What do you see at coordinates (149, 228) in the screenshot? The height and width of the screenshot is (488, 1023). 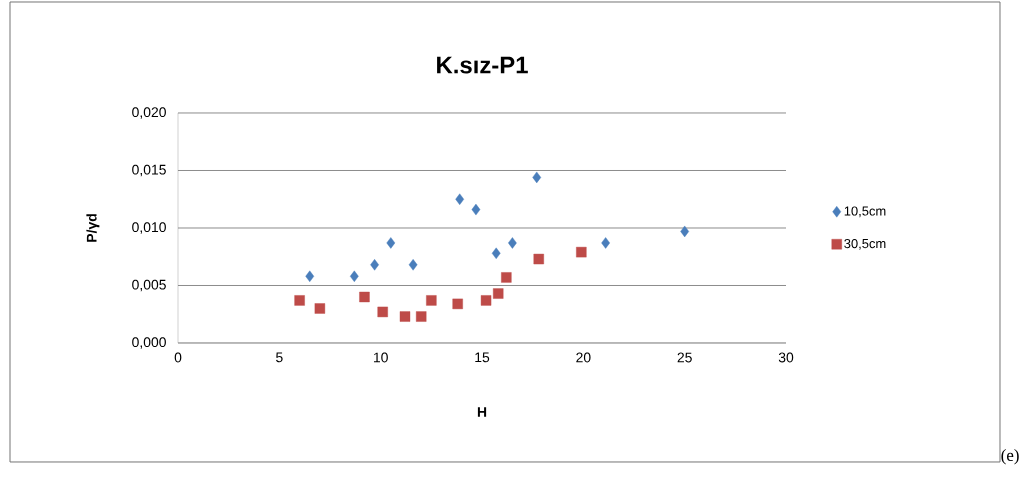 I see `y-tick-label: 0,010` at bounding box center [149, 228].